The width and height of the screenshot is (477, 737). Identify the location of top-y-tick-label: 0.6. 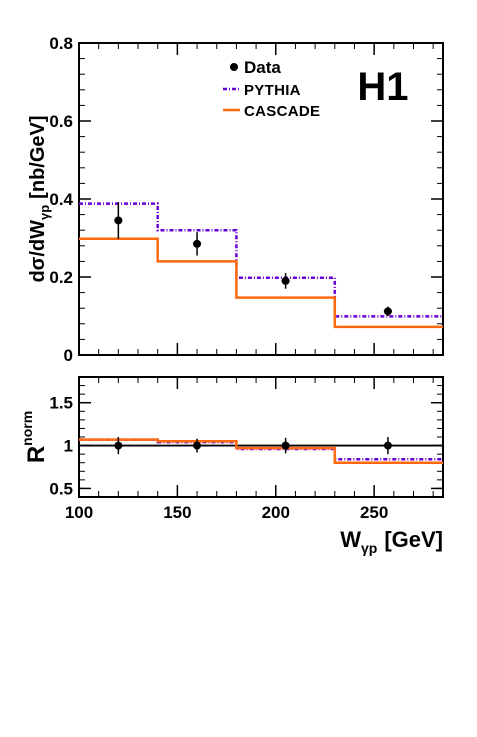
(61, 121).